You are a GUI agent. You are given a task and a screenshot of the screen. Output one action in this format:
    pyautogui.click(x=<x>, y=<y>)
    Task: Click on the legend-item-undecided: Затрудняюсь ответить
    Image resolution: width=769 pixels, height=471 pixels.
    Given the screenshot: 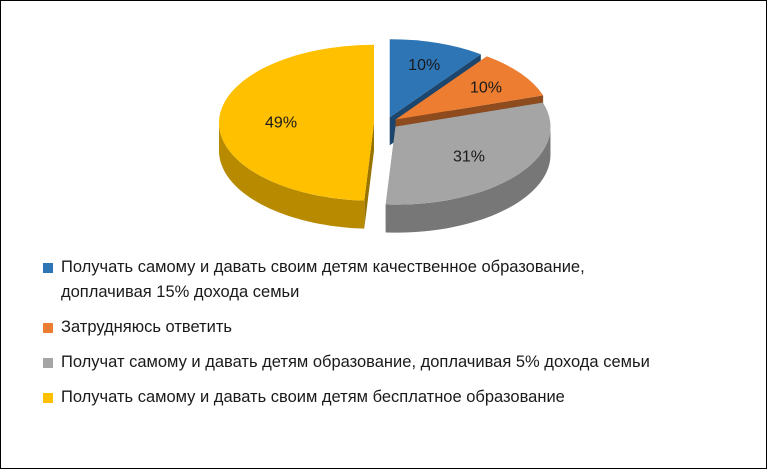 What is the action you would take?
    pyautogui.click(x=393, y=327)
    